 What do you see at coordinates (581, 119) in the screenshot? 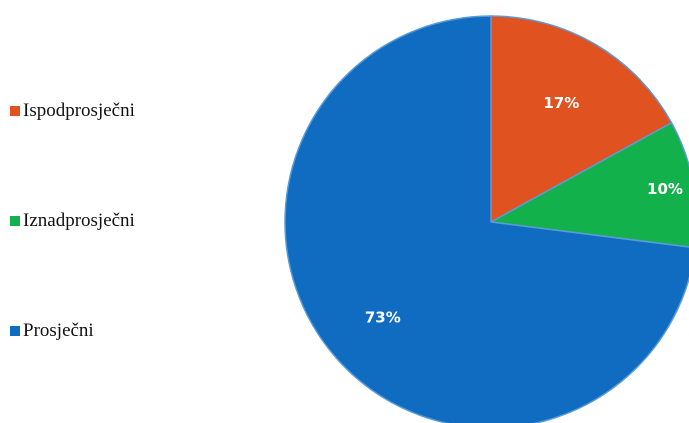
I see `pie-slice-ispodprosjecni` at bounding box center [581, 119].